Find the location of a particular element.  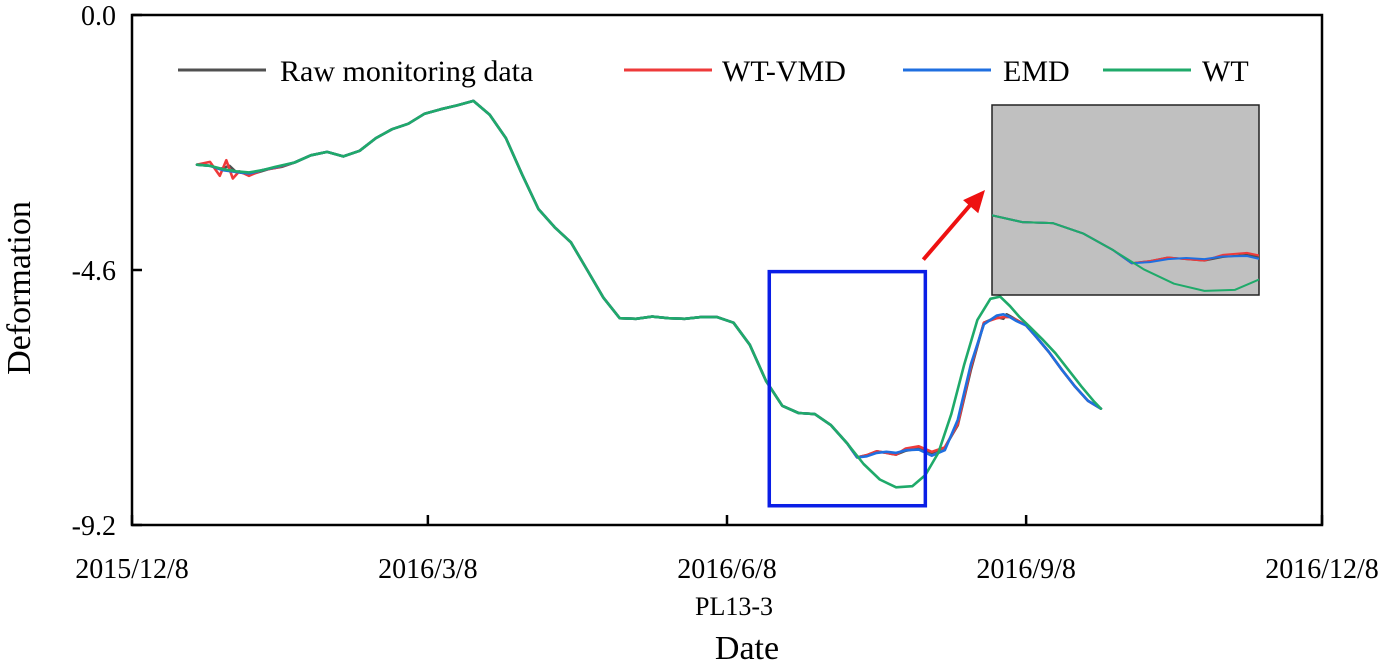

legend-label: EMD is located at coordinates (1036, 71).